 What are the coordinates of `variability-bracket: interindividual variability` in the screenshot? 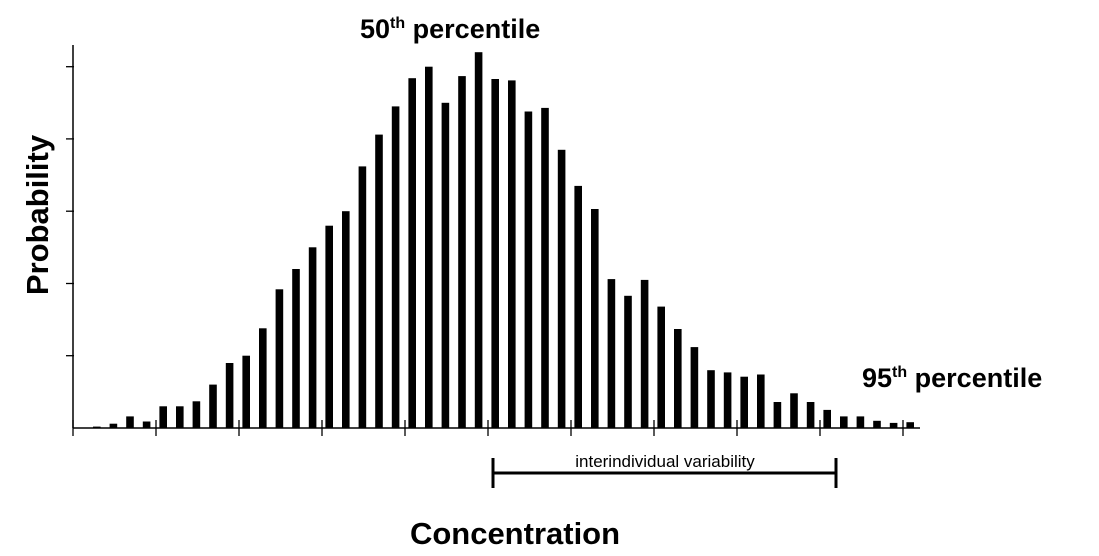 It's located at (664, 470).